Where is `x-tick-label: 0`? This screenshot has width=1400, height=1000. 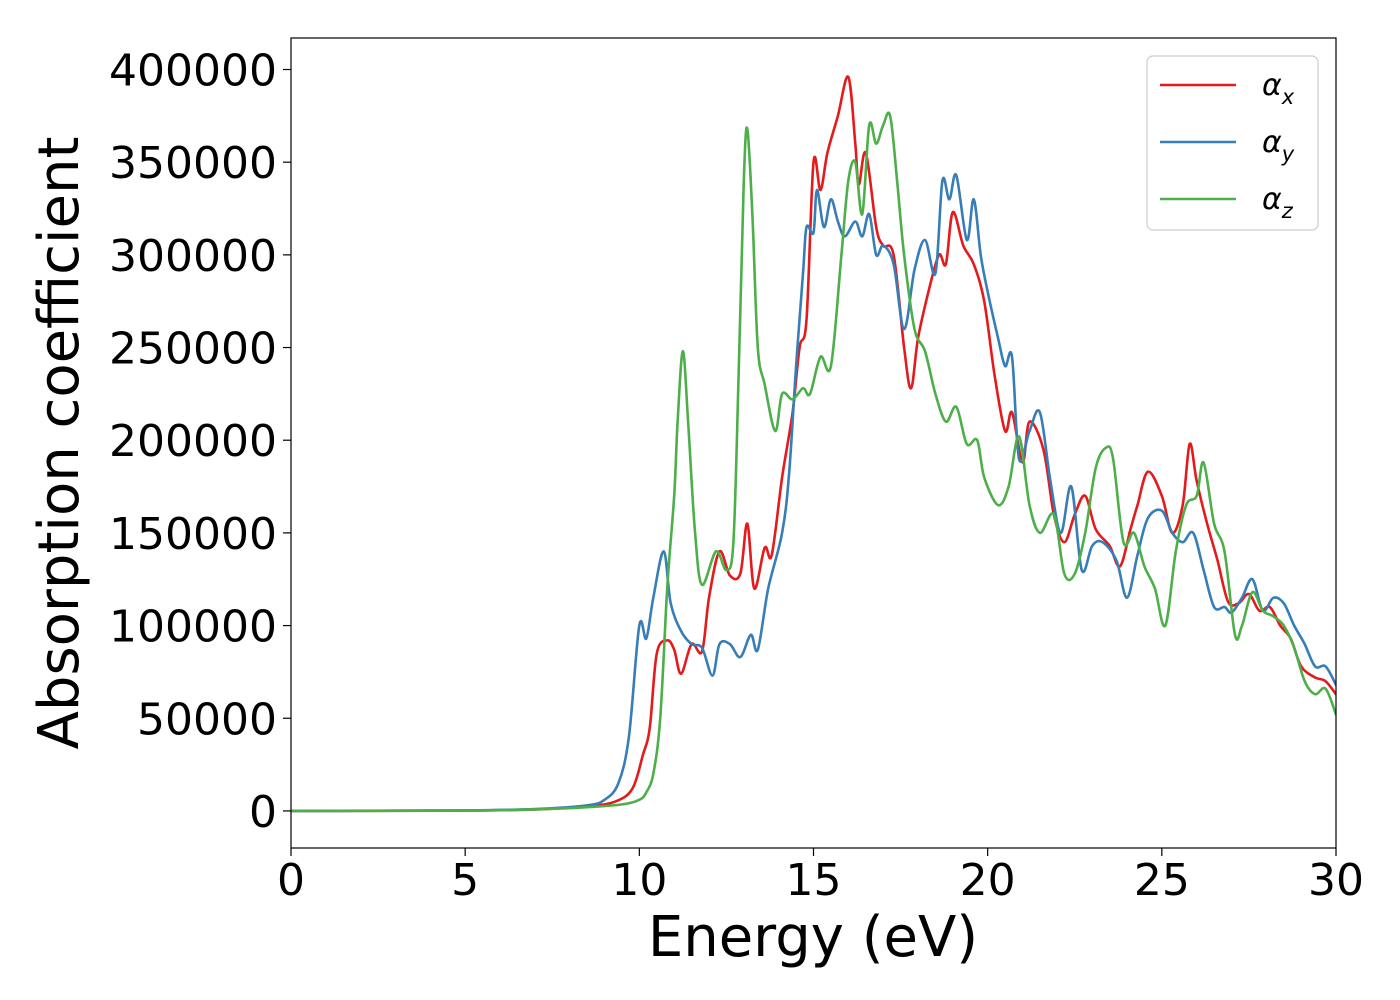 x-tick-label: 0 is located at coordinates (291, 880).